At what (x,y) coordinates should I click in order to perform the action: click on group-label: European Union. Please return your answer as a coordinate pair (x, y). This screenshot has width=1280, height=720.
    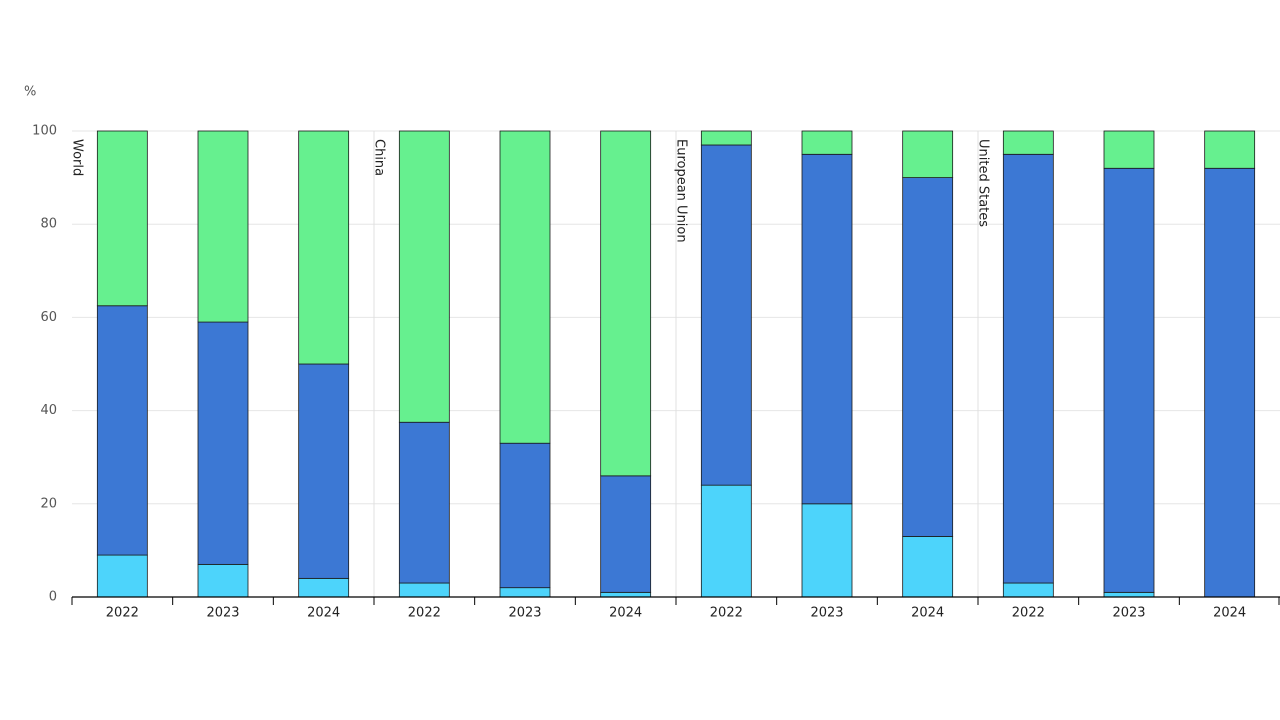
    Looking at the image, I should click on (681, 191).